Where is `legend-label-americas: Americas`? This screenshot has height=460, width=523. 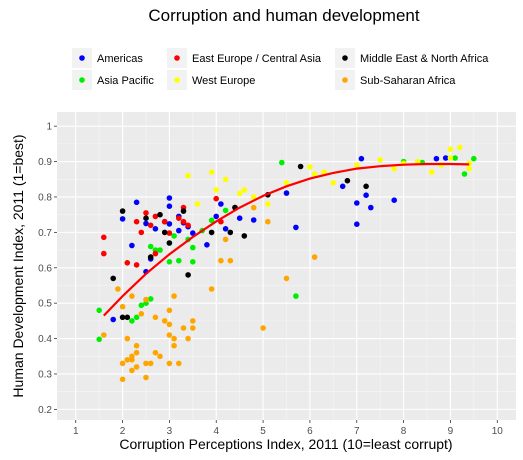
legend-label-americas: Americas is located at coordinates (120, 59).